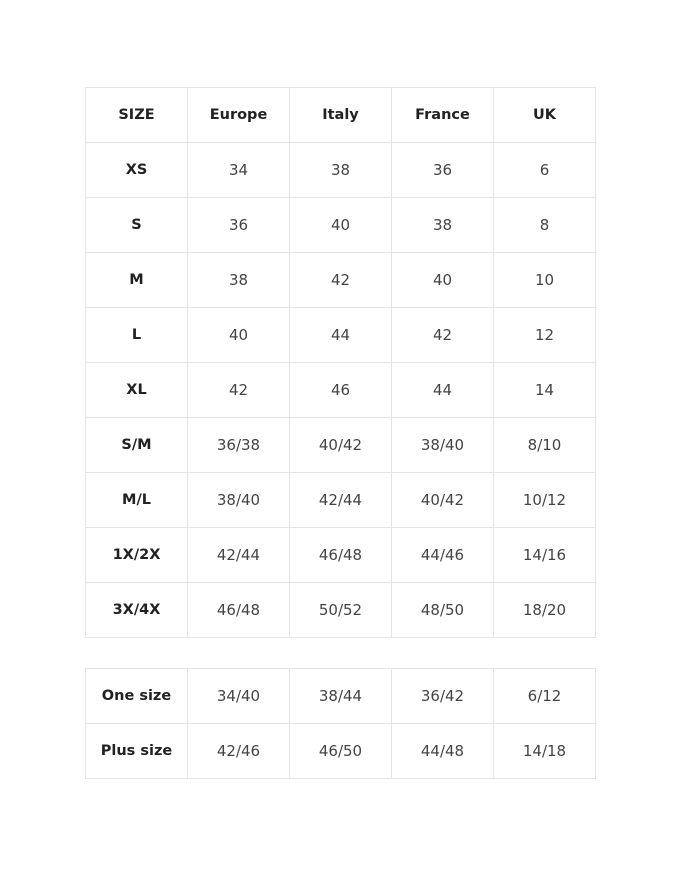 This screenshot has width=700, height=869. What do you see at coordinates (238, 445) in the screenshot?
I see `size-value-cell: 36/38` at bounding box center [238, 445].